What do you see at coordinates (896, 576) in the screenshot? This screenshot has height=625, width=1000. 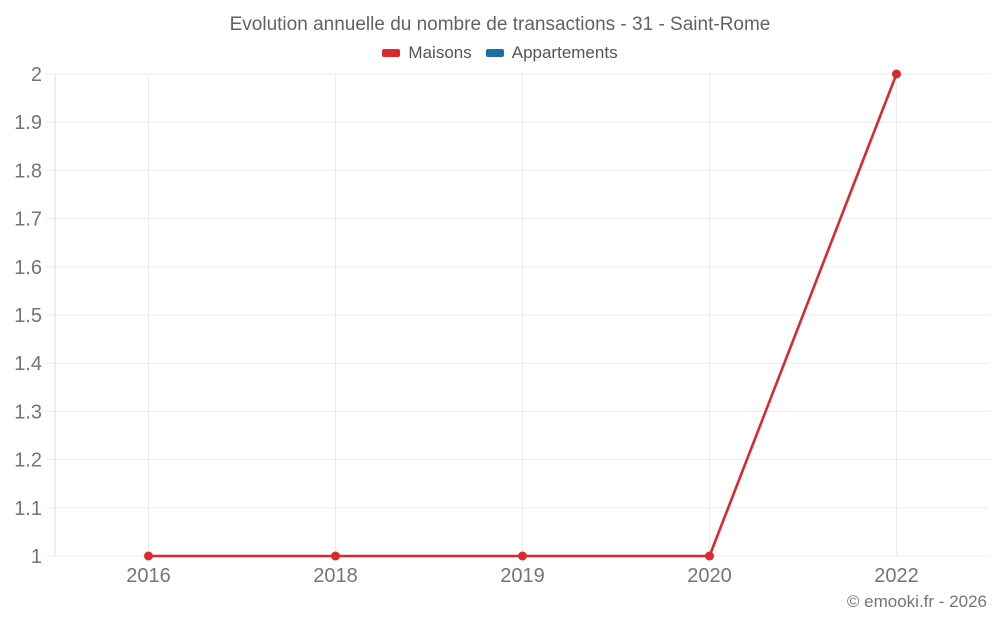 I see `x-axis-tick-label: 2022` at bounding box center [896, 576].